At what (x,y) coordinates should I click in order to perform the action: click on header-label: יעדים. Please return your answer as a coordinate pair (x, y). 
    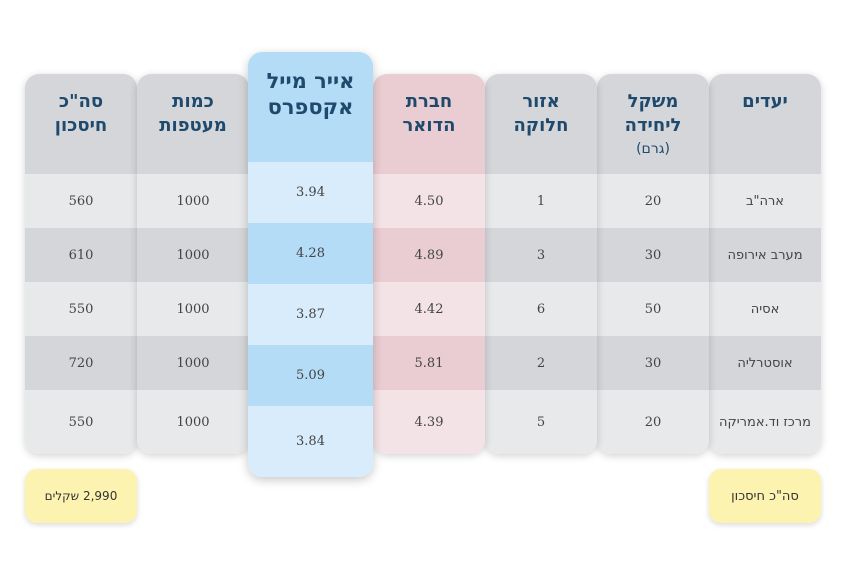
    Looking at the image, I should click on (765, 101).